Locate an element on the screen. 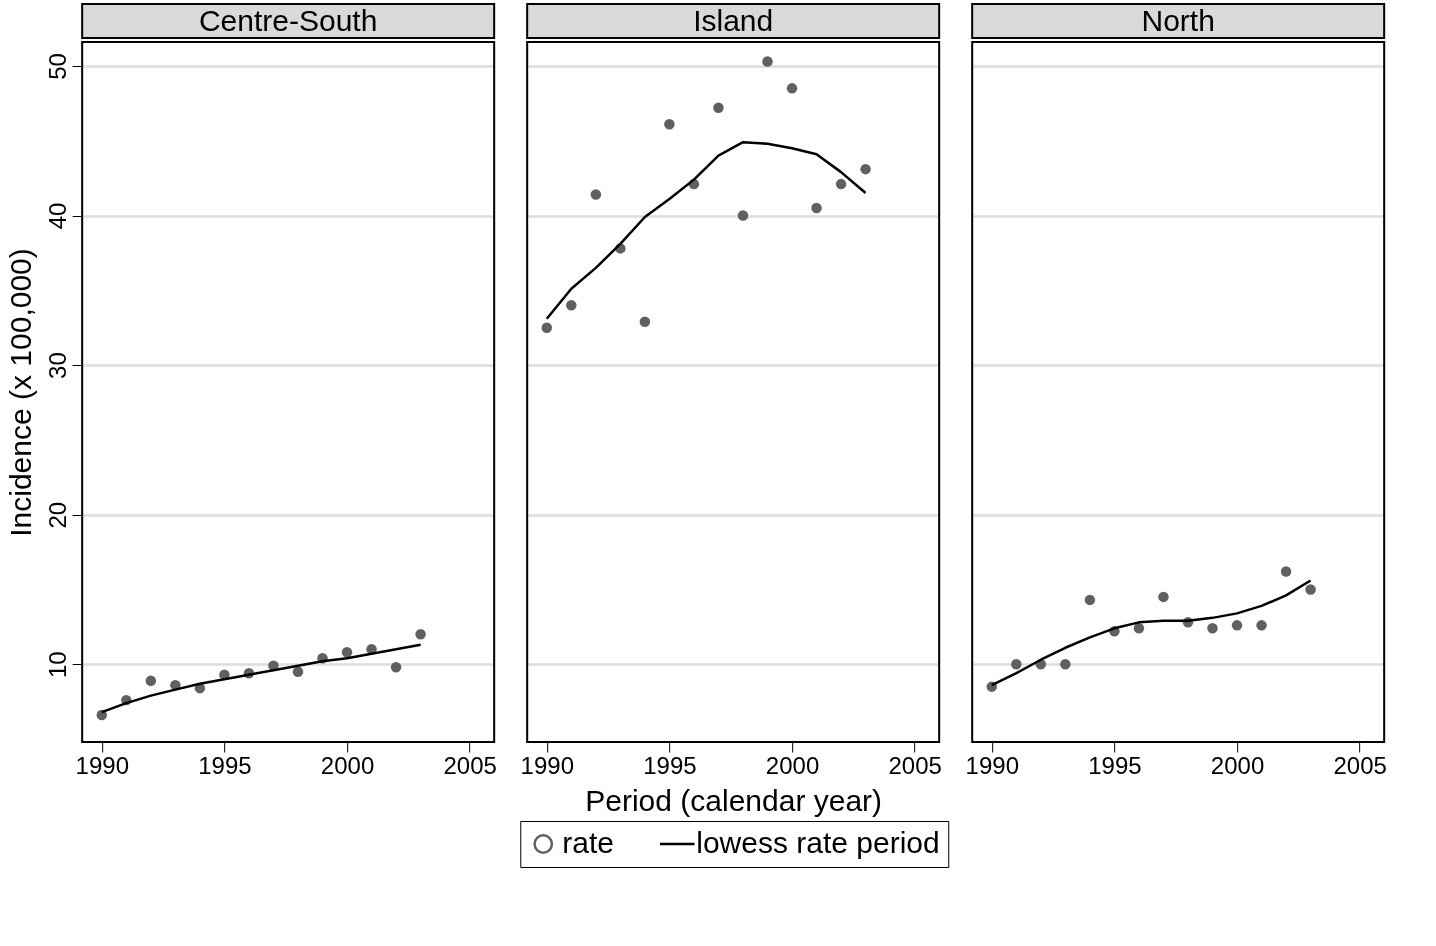  chart-title: North is located at coordinates (1178, 20).